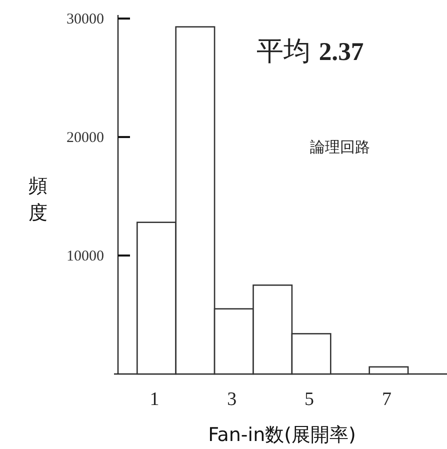  I want to click on x-tick-label: 3, so click(232, 399).